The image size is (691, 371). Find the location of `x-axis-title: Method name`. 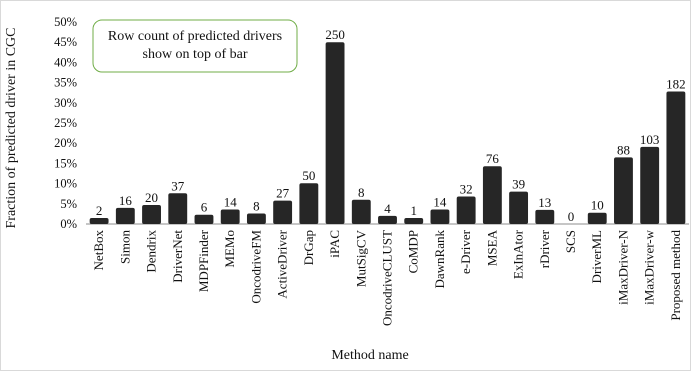

x-axis-title: Method name is located at coordinates (369, 355).